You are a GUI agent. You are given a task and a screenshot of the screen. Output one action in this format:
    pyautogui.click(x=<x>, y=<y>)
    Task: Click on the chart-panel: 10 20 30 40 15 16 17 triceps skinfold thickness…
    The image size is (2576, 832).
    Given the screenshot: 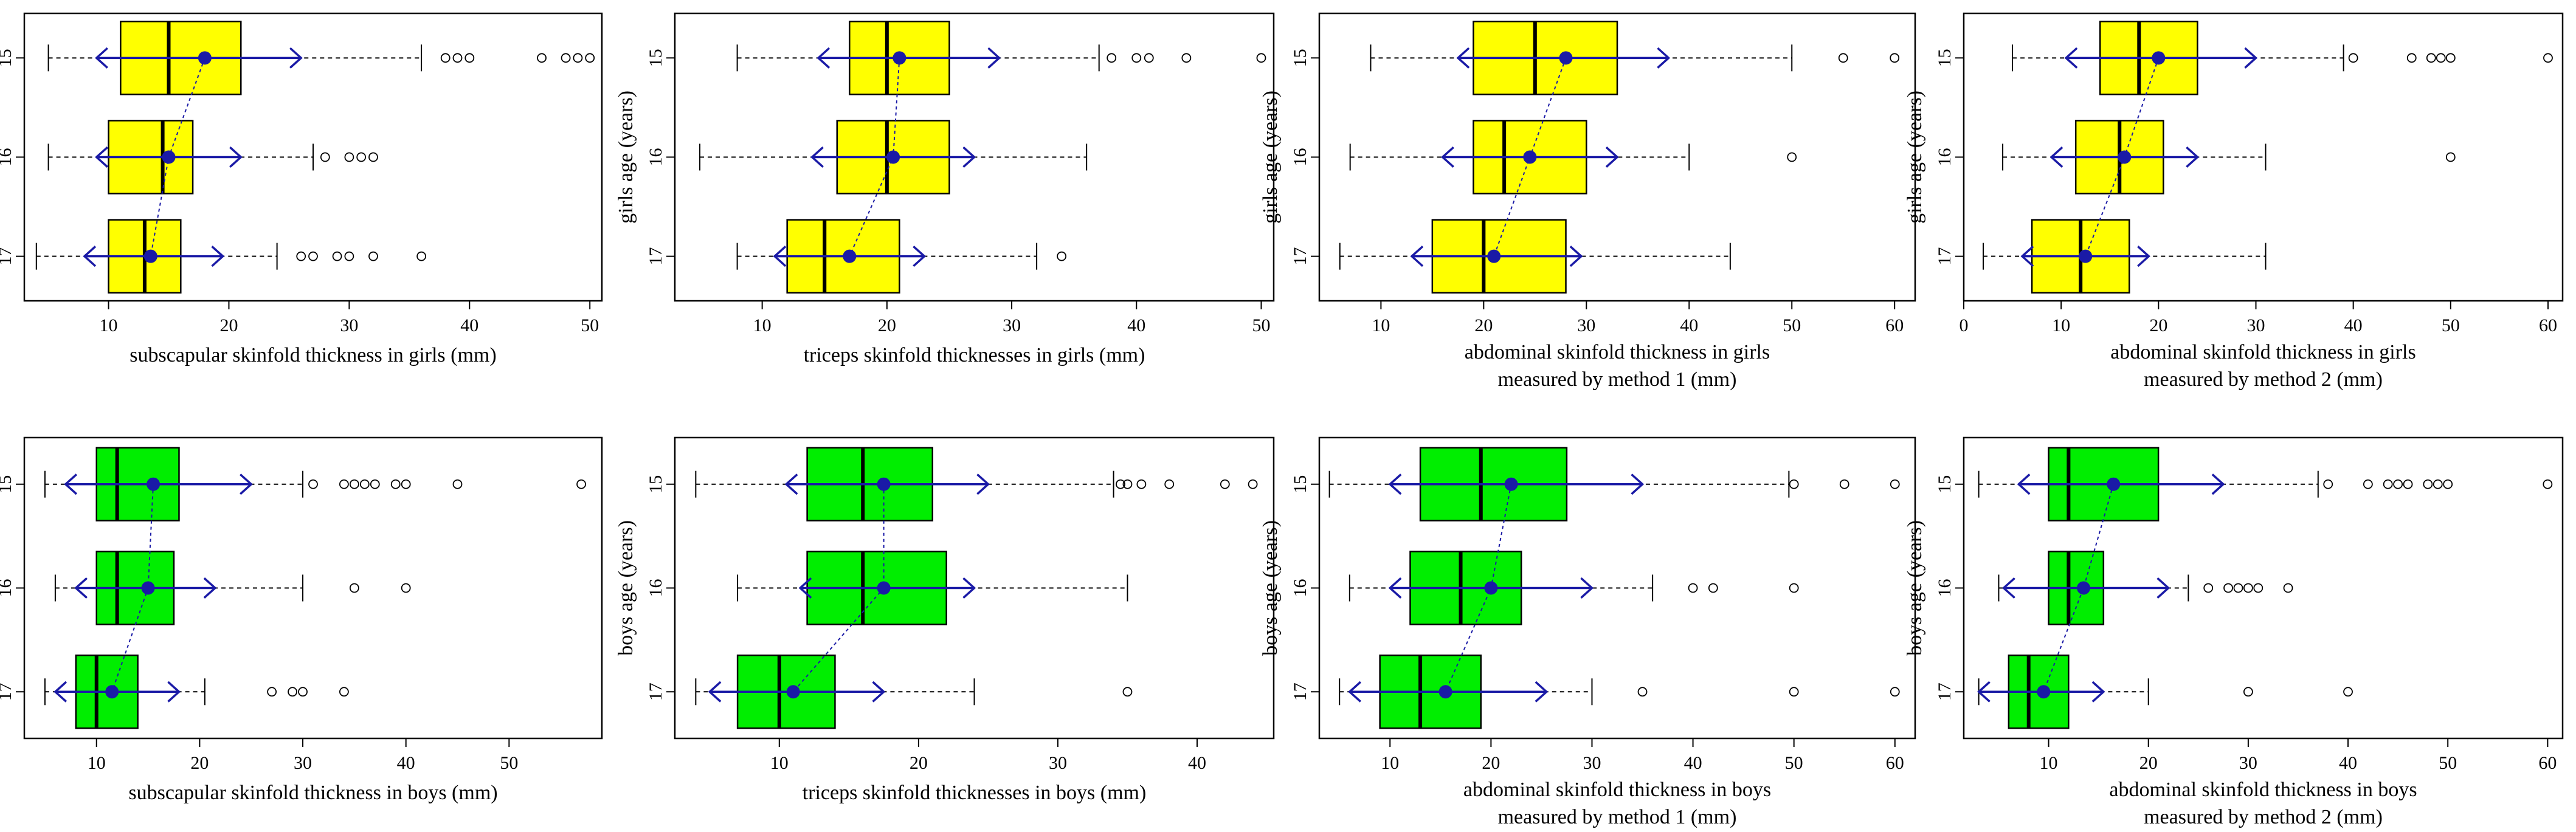 What is the action you would take?
    pyautogui.click(x=945, y=620)
    